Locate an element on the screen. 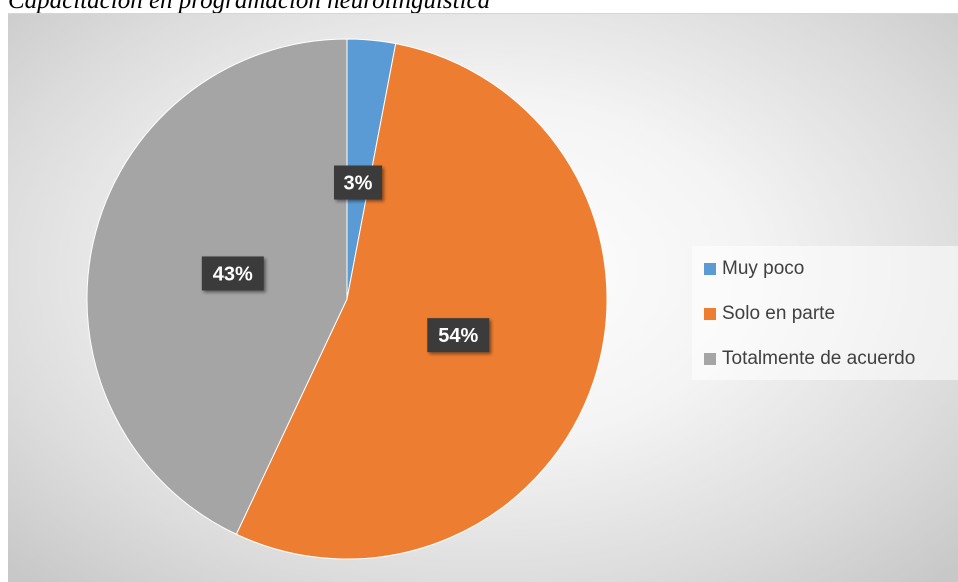 The height and width of the screenshot is (582, 958). legend-item-totalmente-de-acuerdo: Totalmente de acuerdo is located at coordinates (809, 359).